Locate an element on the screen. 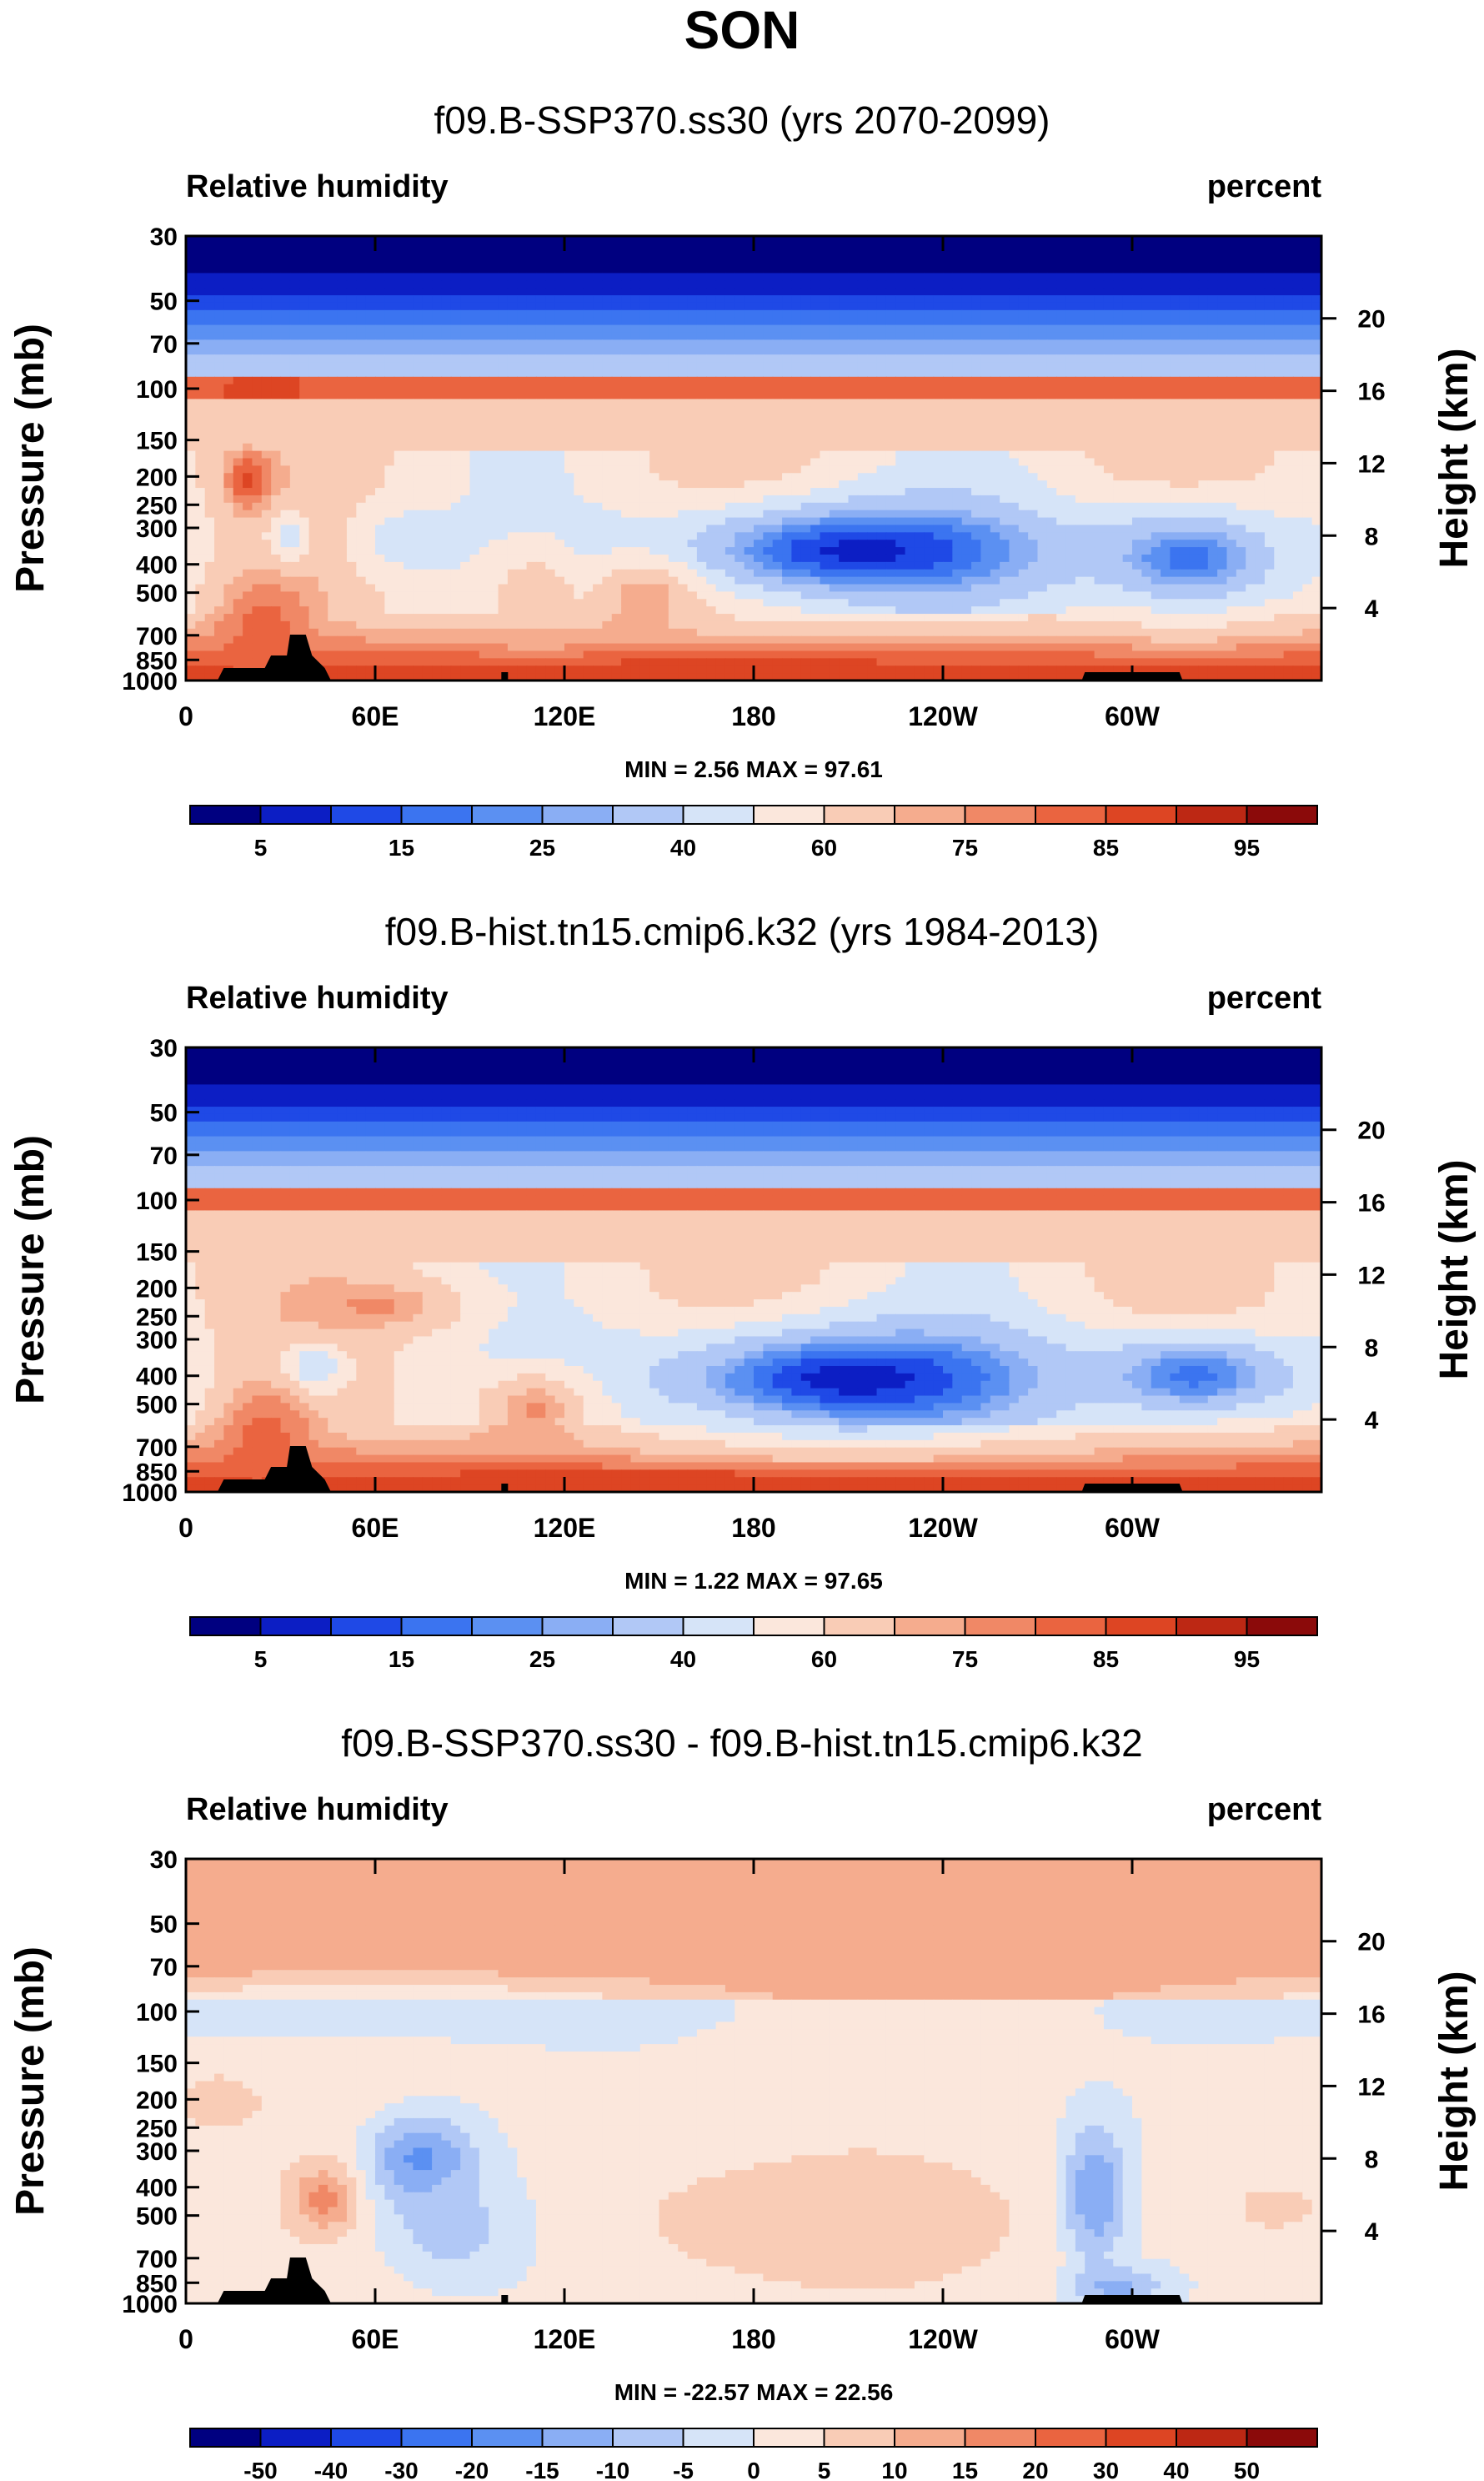 This screenshot has width=1484, height=2481. min-max-label: MIN = 1.22 MAX = 97.65 is located at coordinates (753, 1581).